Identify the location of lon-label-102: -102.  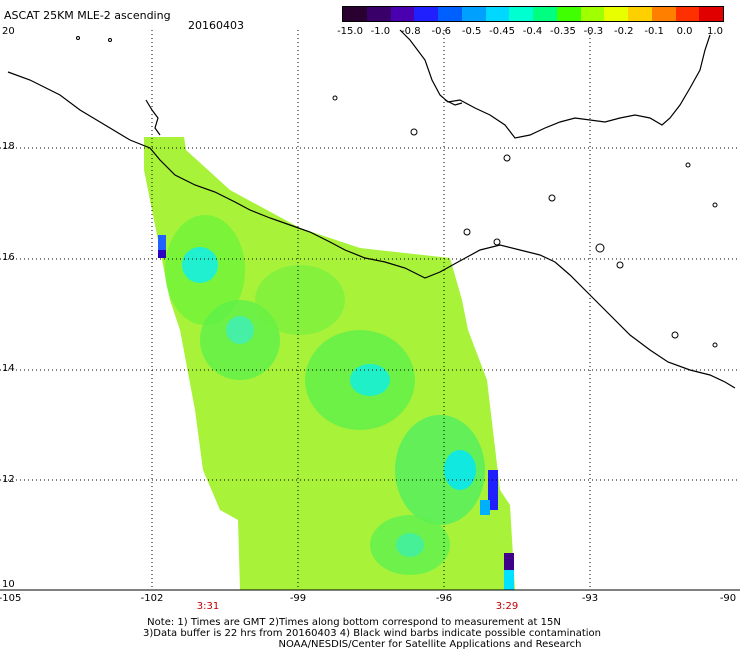
(152, 598).